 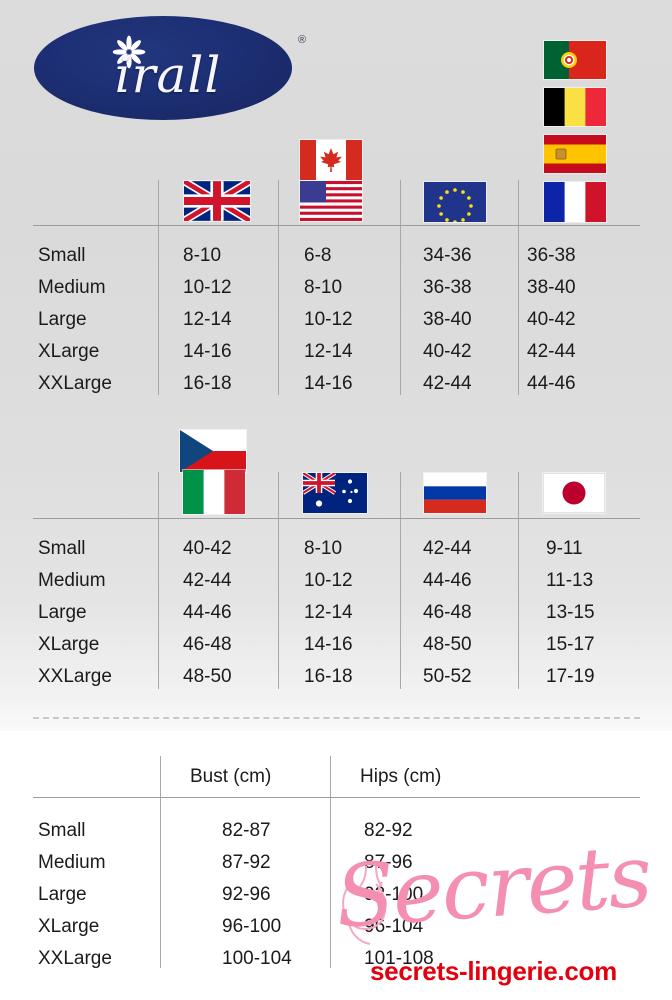 What do you see at coordinates (72, 287) in the screenshot?
I see `table1-row-label: Medium` at bounding box center [72, 287].